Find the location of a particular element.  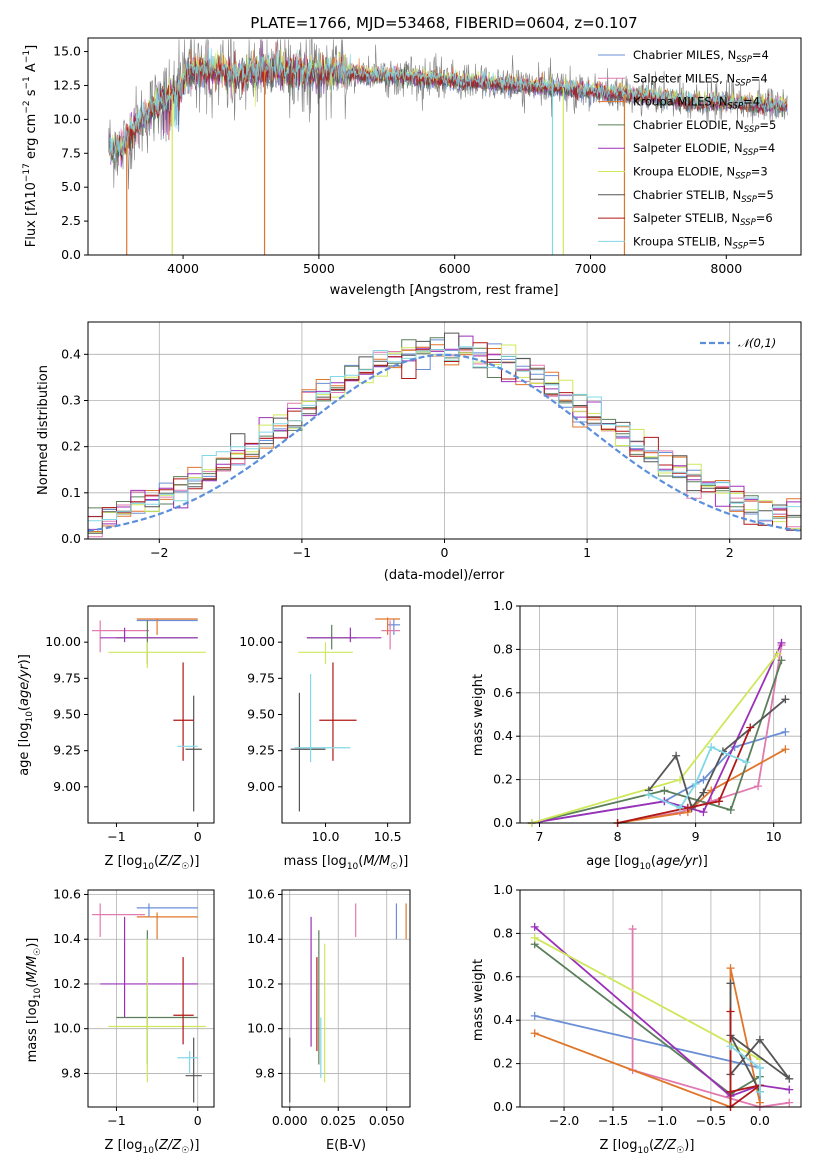

histogram-xlabel: (data-model)/error is located at coordinates (444, 575).